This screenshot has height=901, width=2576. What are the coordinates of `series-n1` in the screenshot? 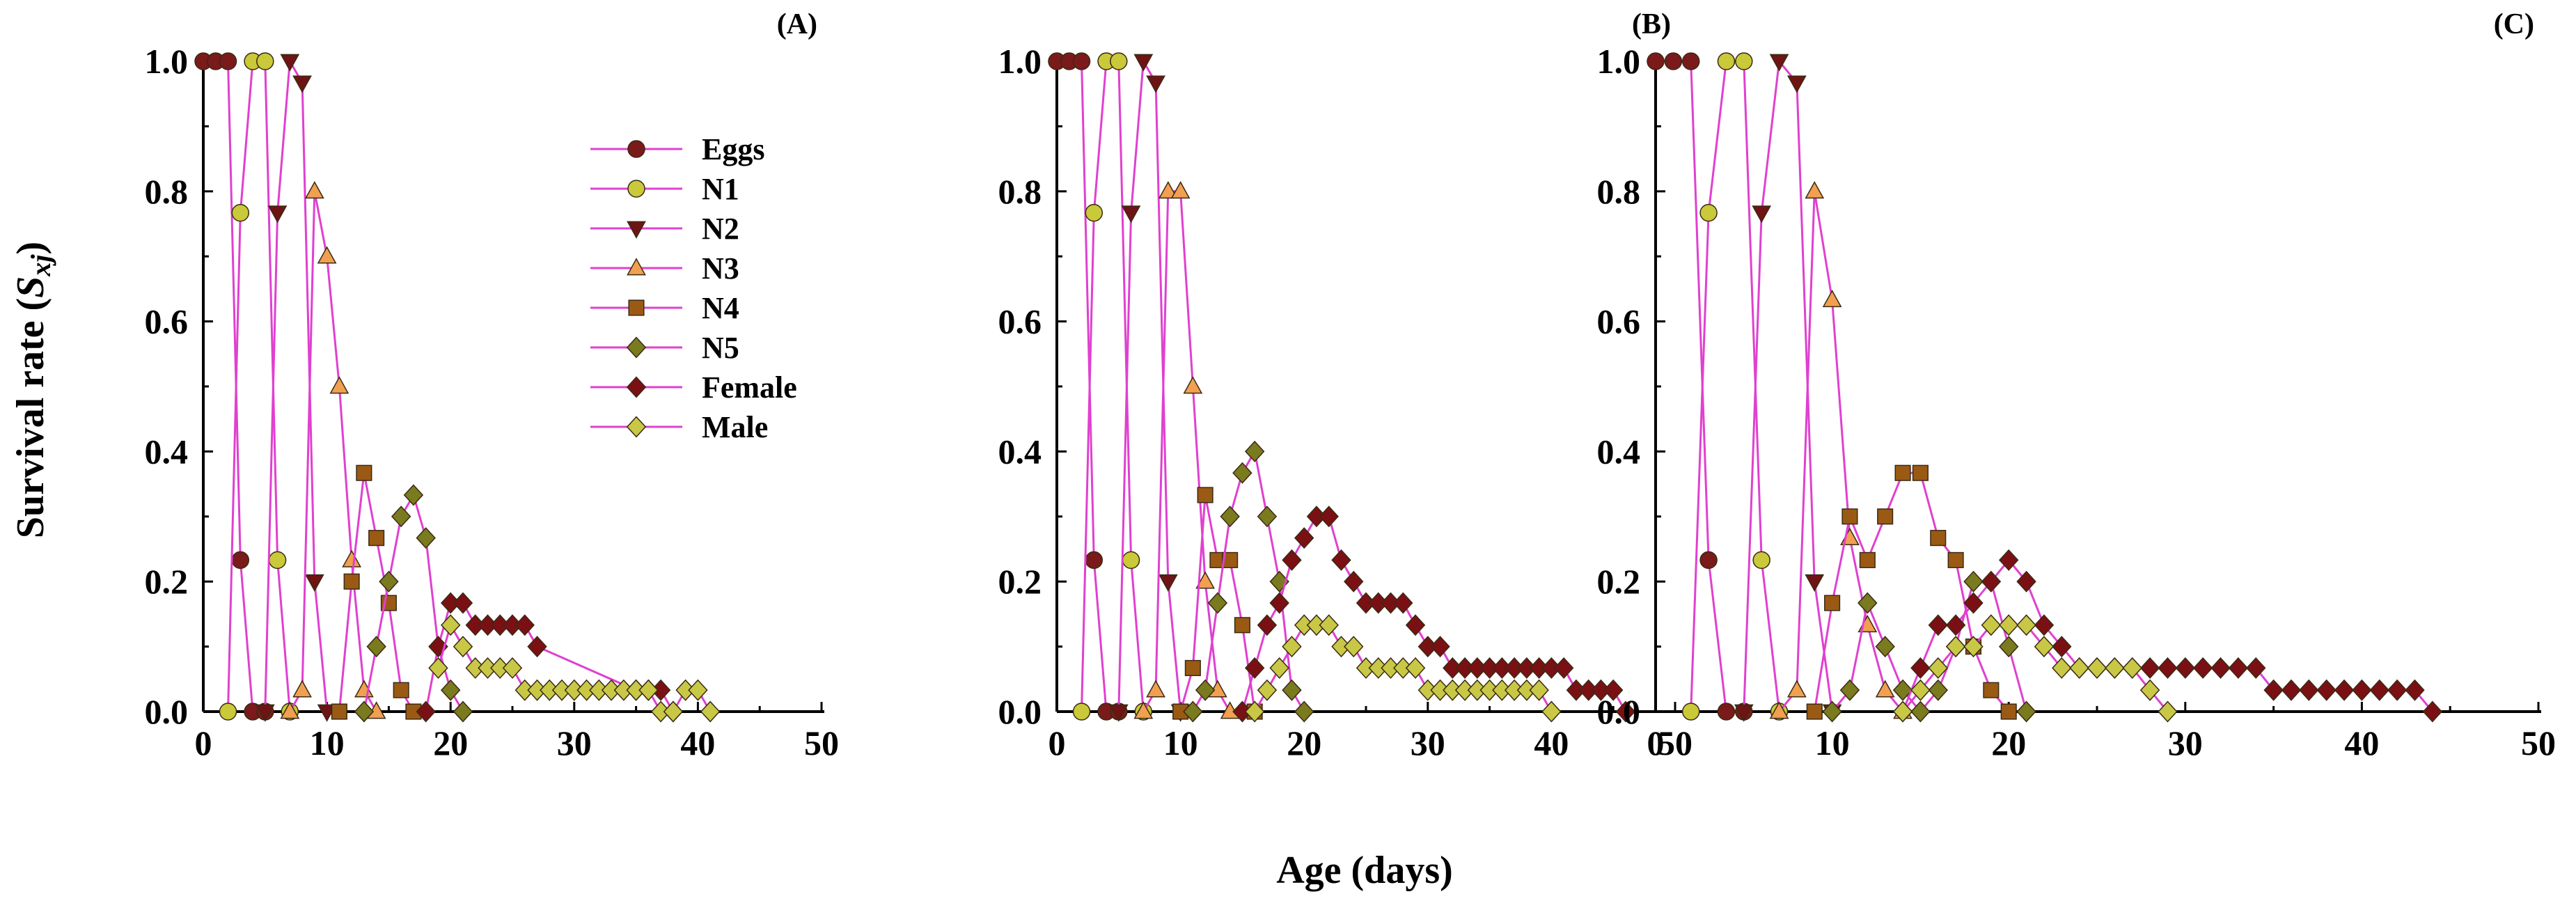 It's located at (1735, 386).